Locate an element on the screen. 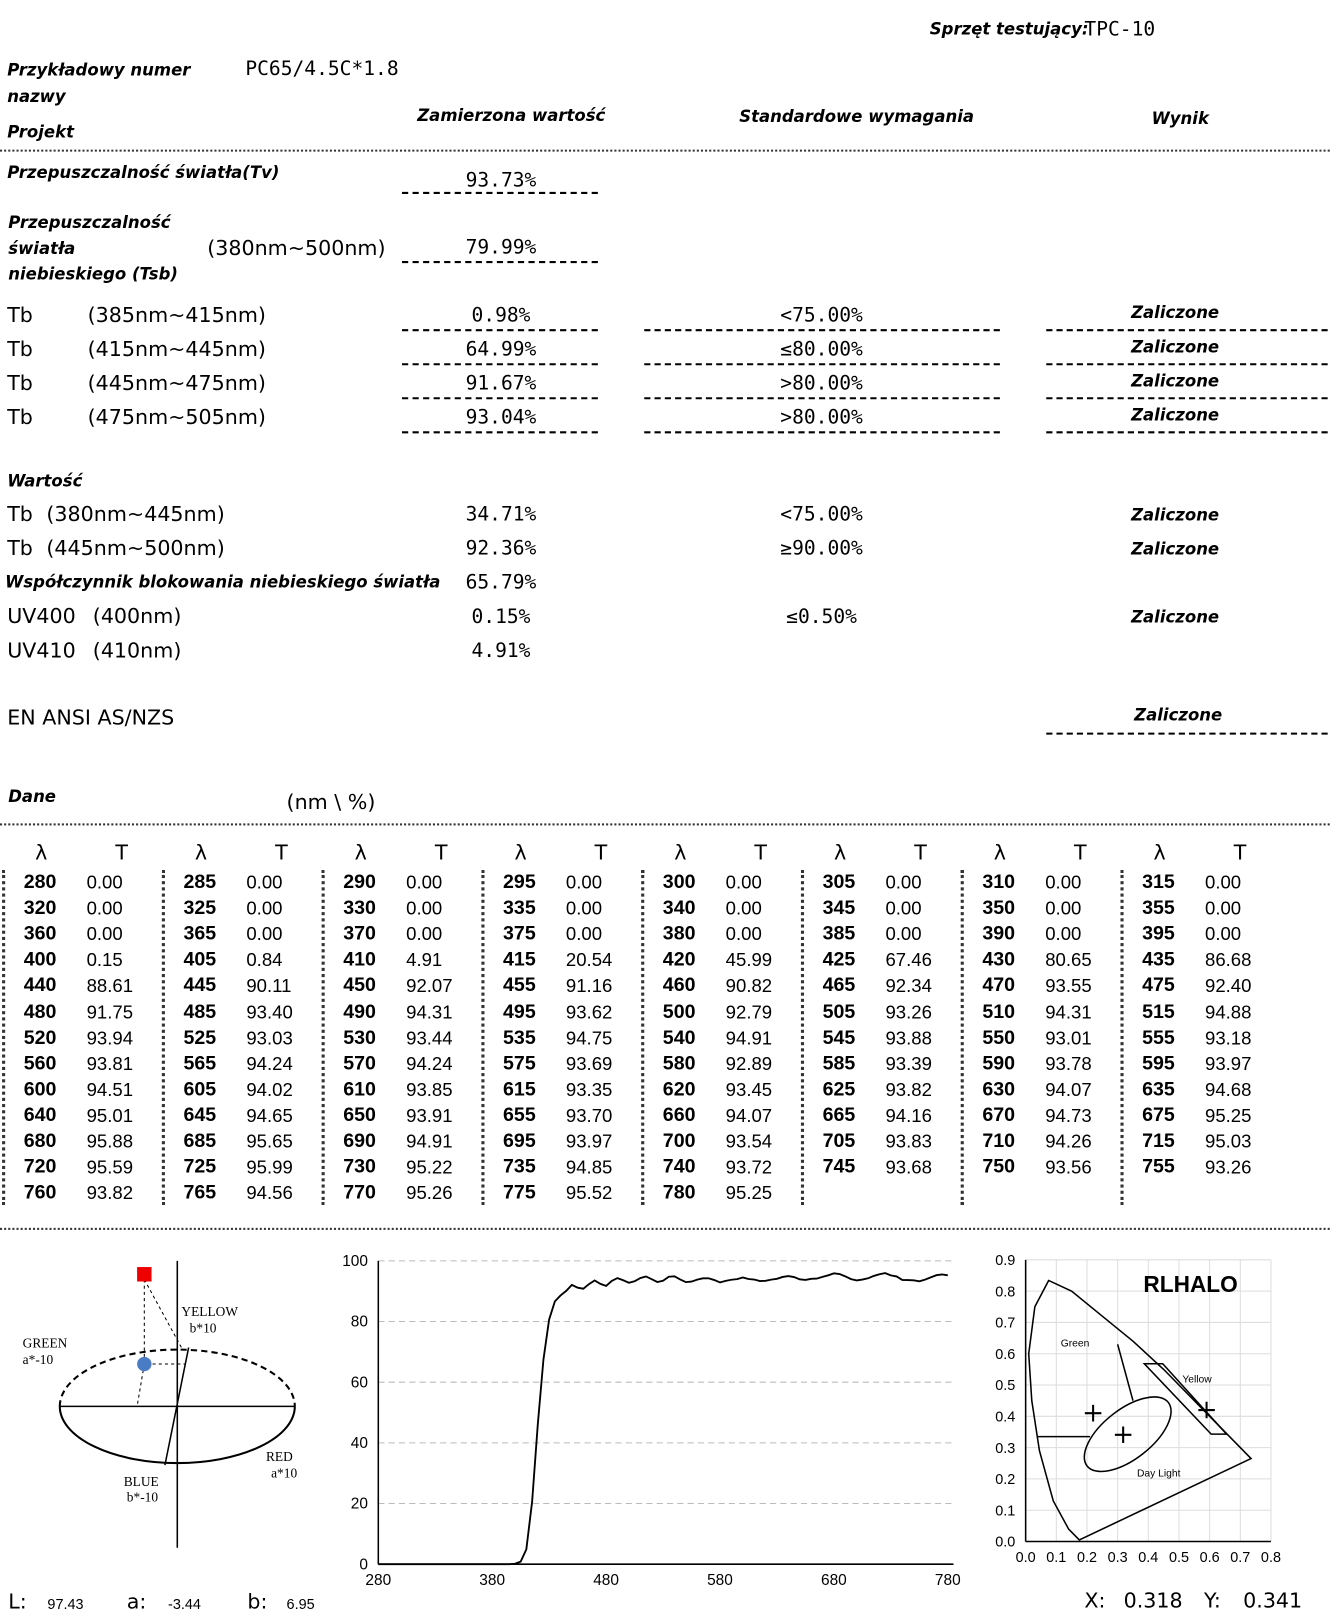 The image size is (1340, 1620). wavelength: 695 is located at coordinates (519, 1141).